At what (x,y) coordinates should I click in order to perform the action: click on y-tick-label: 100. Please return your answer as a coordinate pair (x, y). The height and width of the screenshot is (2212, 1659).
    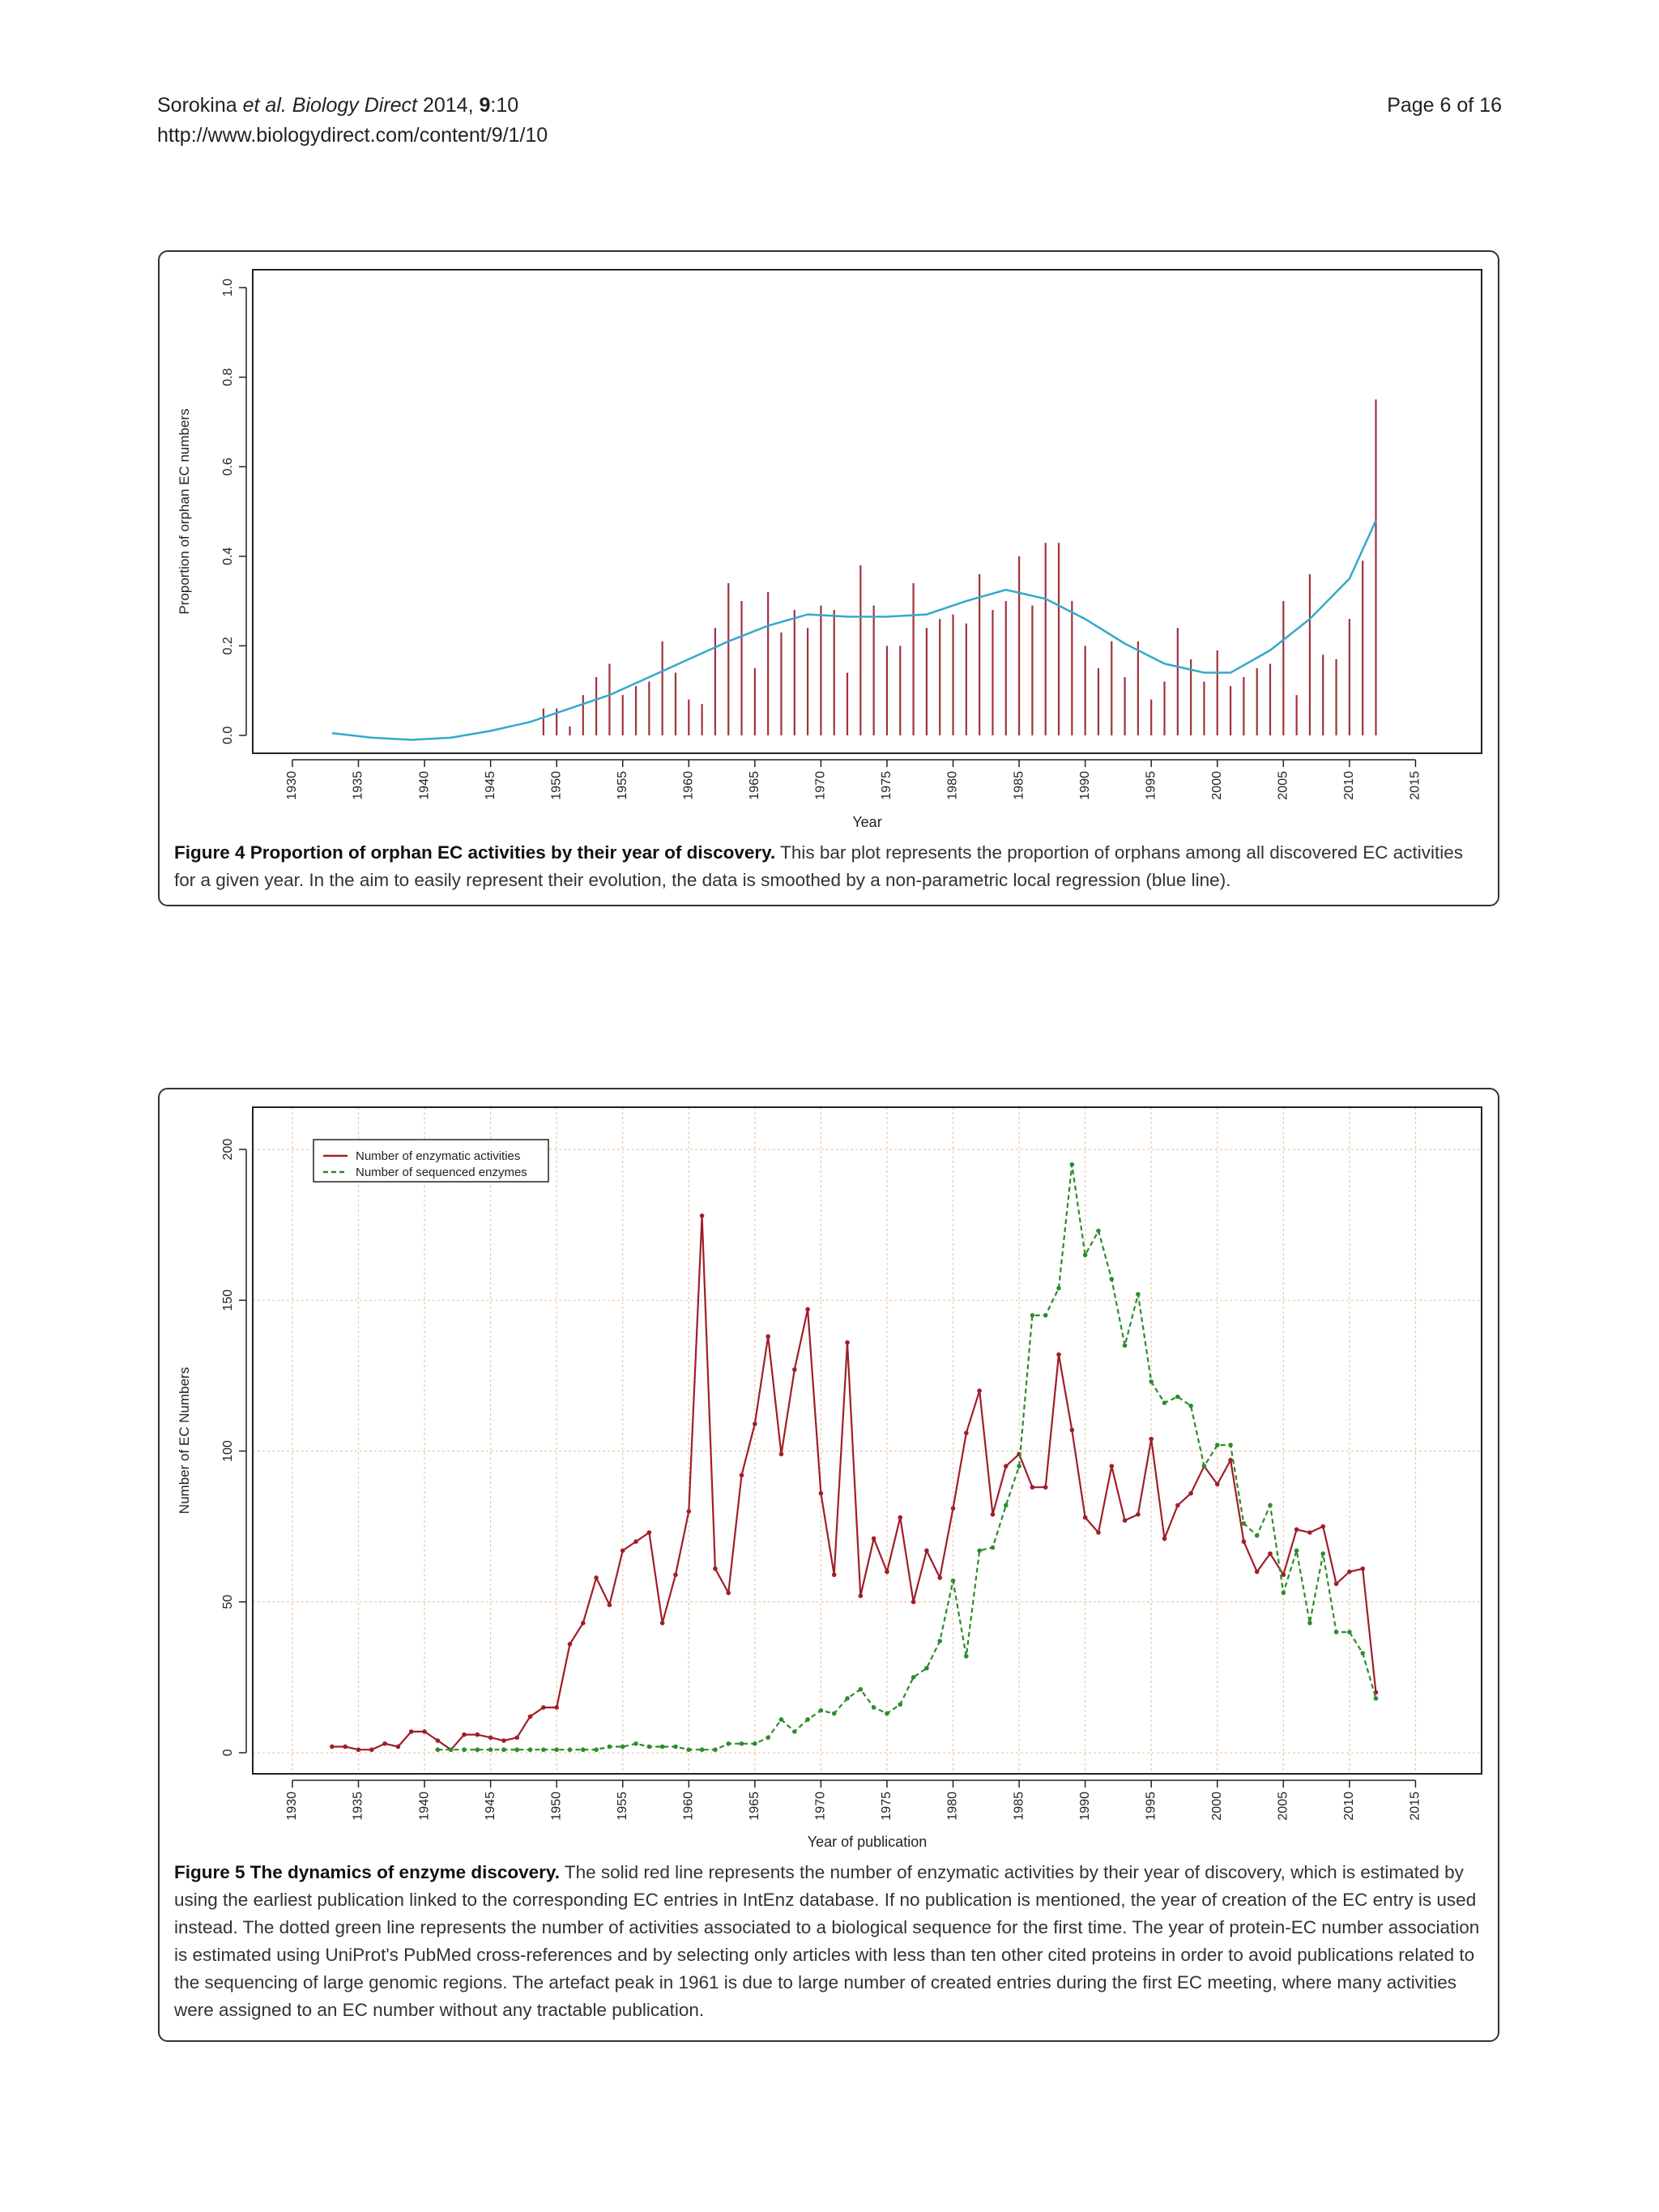
    Looking at the image, I should click on (228, 1451).